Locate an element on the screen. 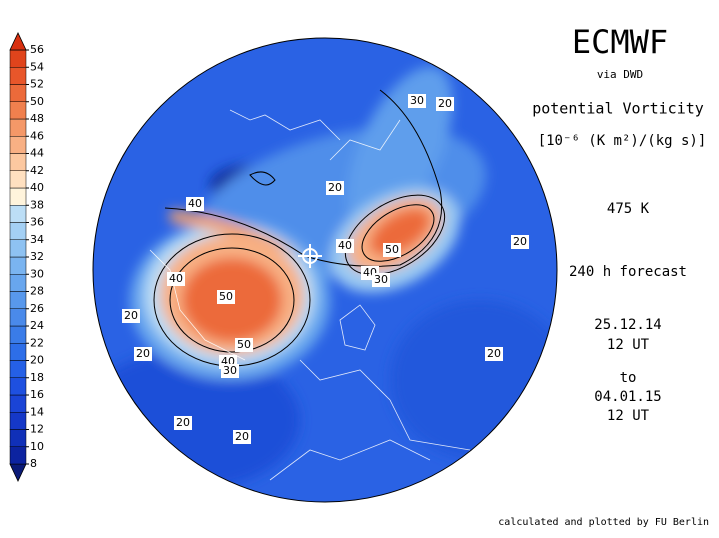 Image resolution: width=719 pixels, height=538 pixels. colorbar-label: 14 is located at coordinates (37, 411).